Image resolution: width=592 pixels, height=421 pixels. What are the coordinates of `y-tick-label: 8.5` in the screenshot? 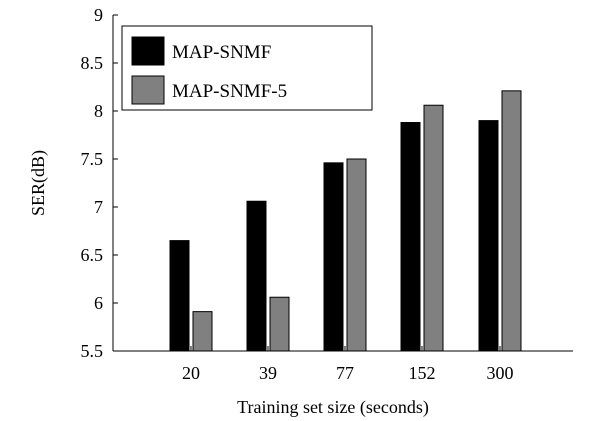 It's located at (92, 63).